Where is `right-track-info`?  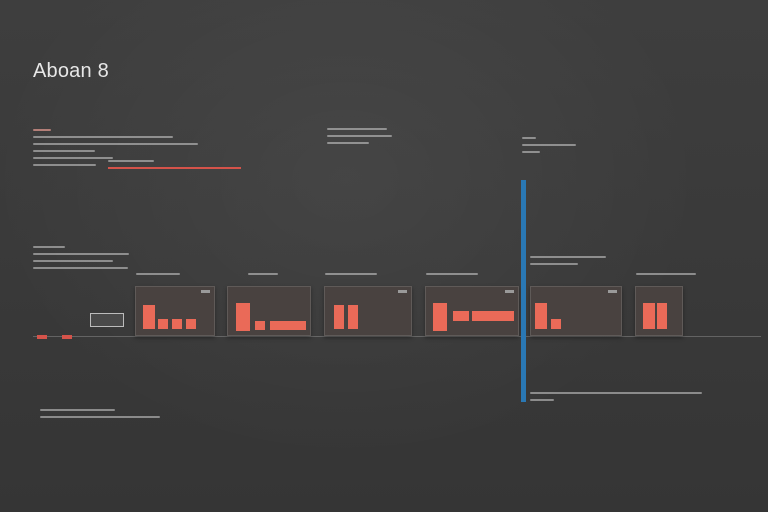
right-track-info is located at coordinates (570, 263).